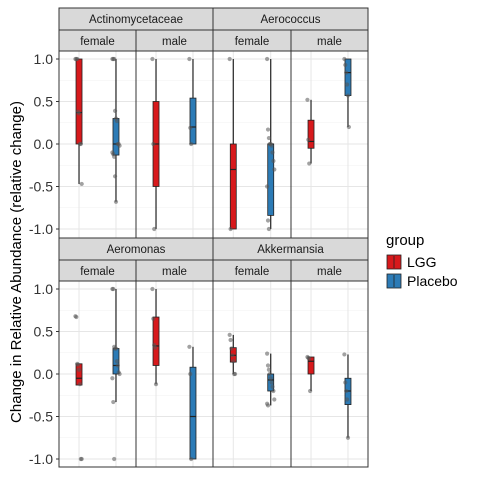 The image size is (480, 480). I want to click on legend-entry-lgg: LGG, so click(411, 262).